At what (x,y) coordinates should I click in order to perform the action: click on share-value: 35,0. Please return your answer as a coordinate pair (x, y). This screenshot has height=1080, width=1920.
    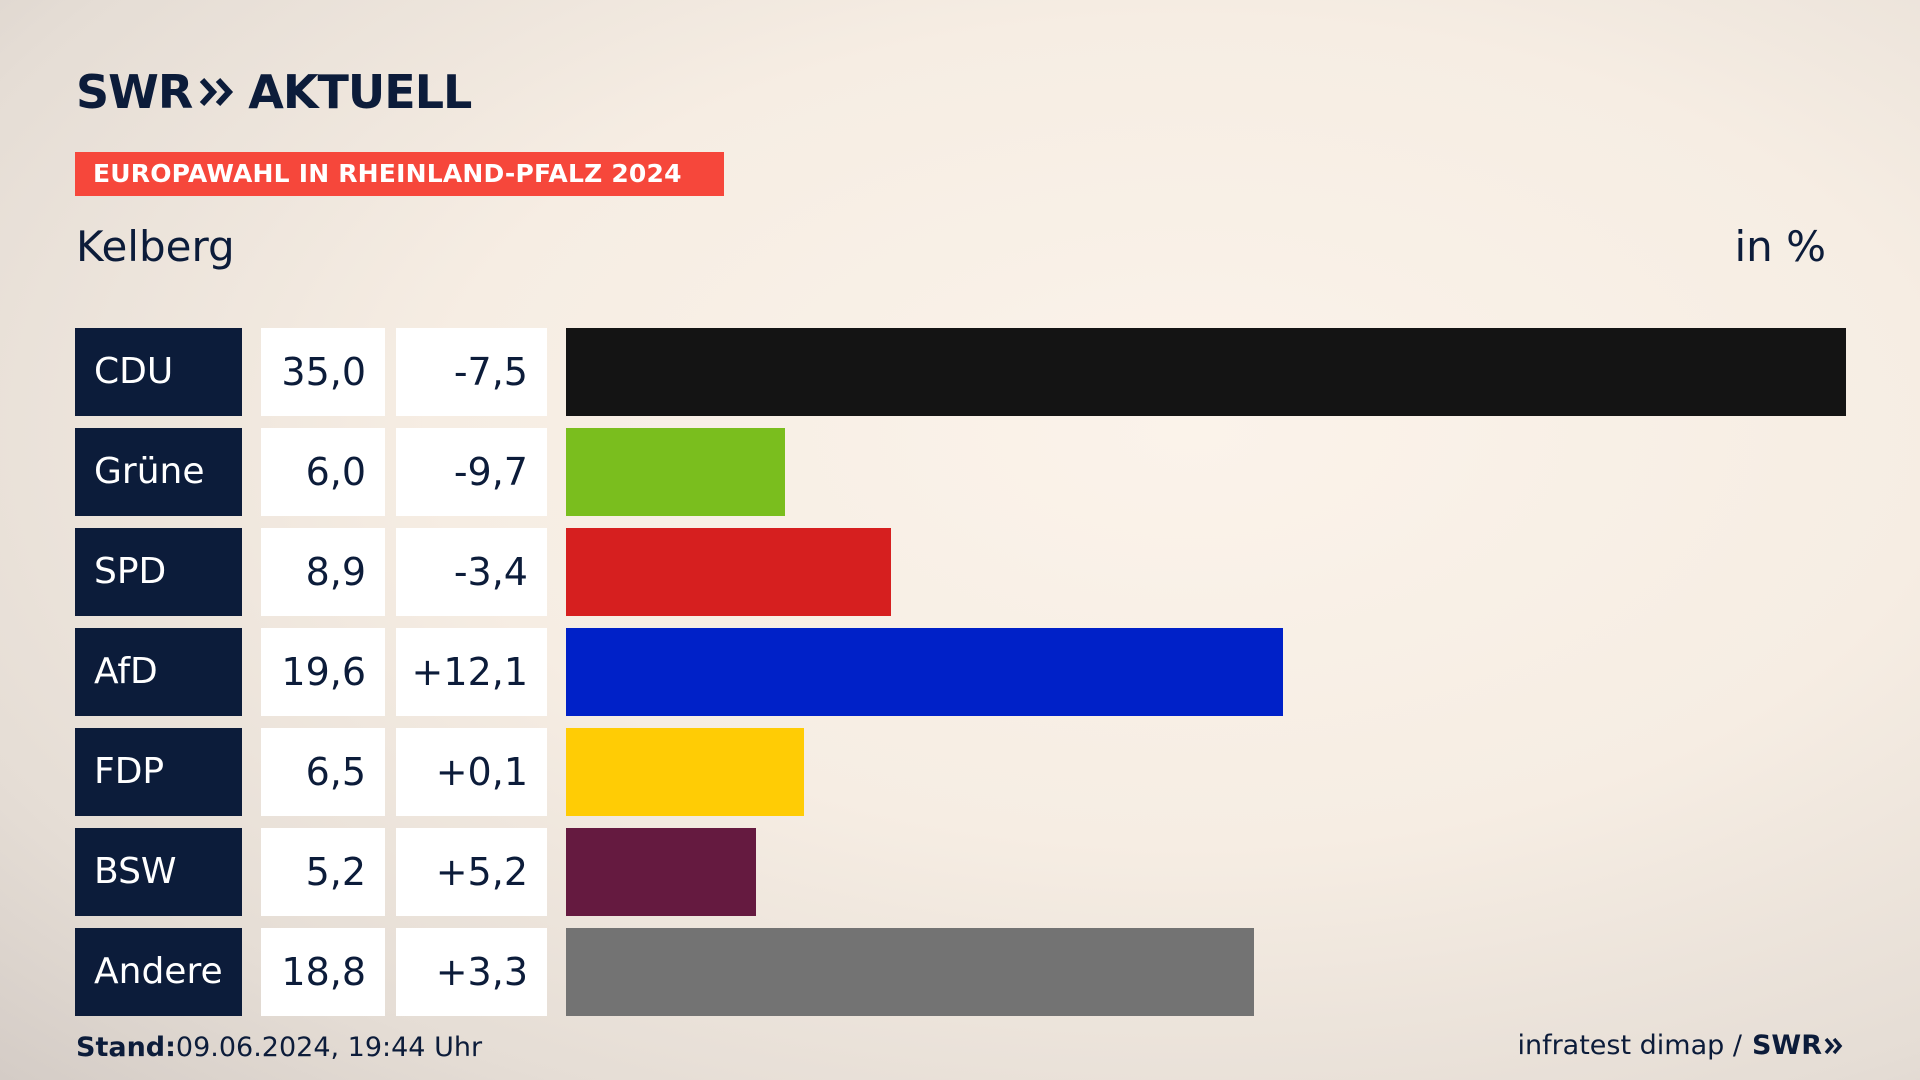
    Looking at the image, I should click on (323, 372).